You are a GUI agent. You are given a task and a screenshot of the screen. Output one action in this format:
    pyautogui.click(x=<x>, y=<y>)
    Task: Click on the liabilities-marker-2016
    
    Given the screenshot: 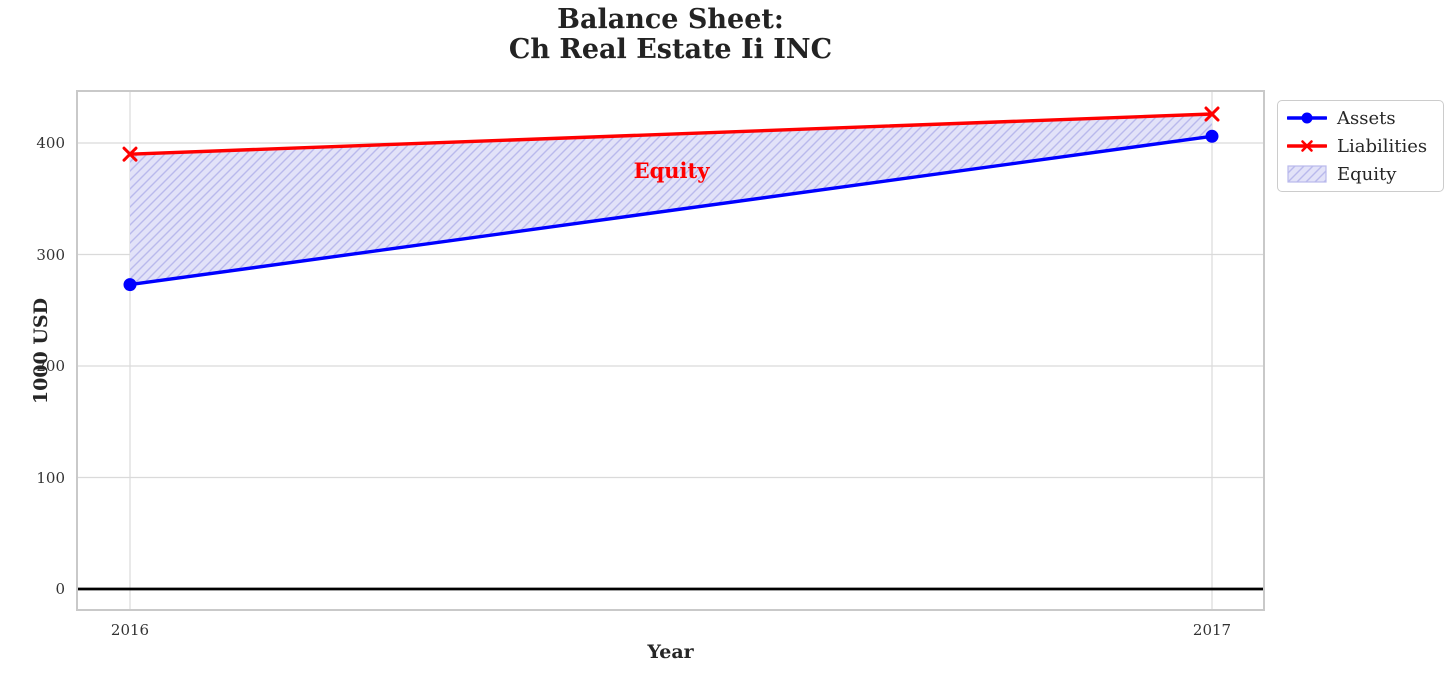 What is the action you would take?
    pyautogui.click(x=130, y=154)
    